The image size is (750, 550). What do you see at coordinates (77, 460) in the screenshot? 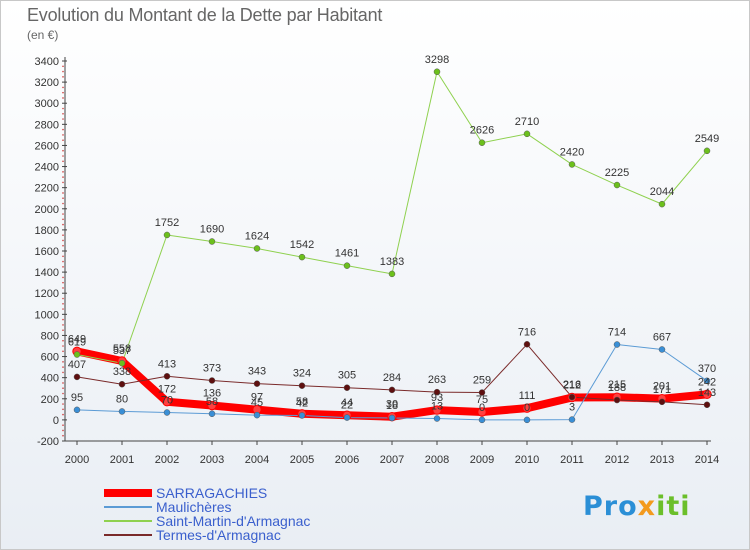
I see `x-tick-label: 2000` at bounding box center [77, 460].